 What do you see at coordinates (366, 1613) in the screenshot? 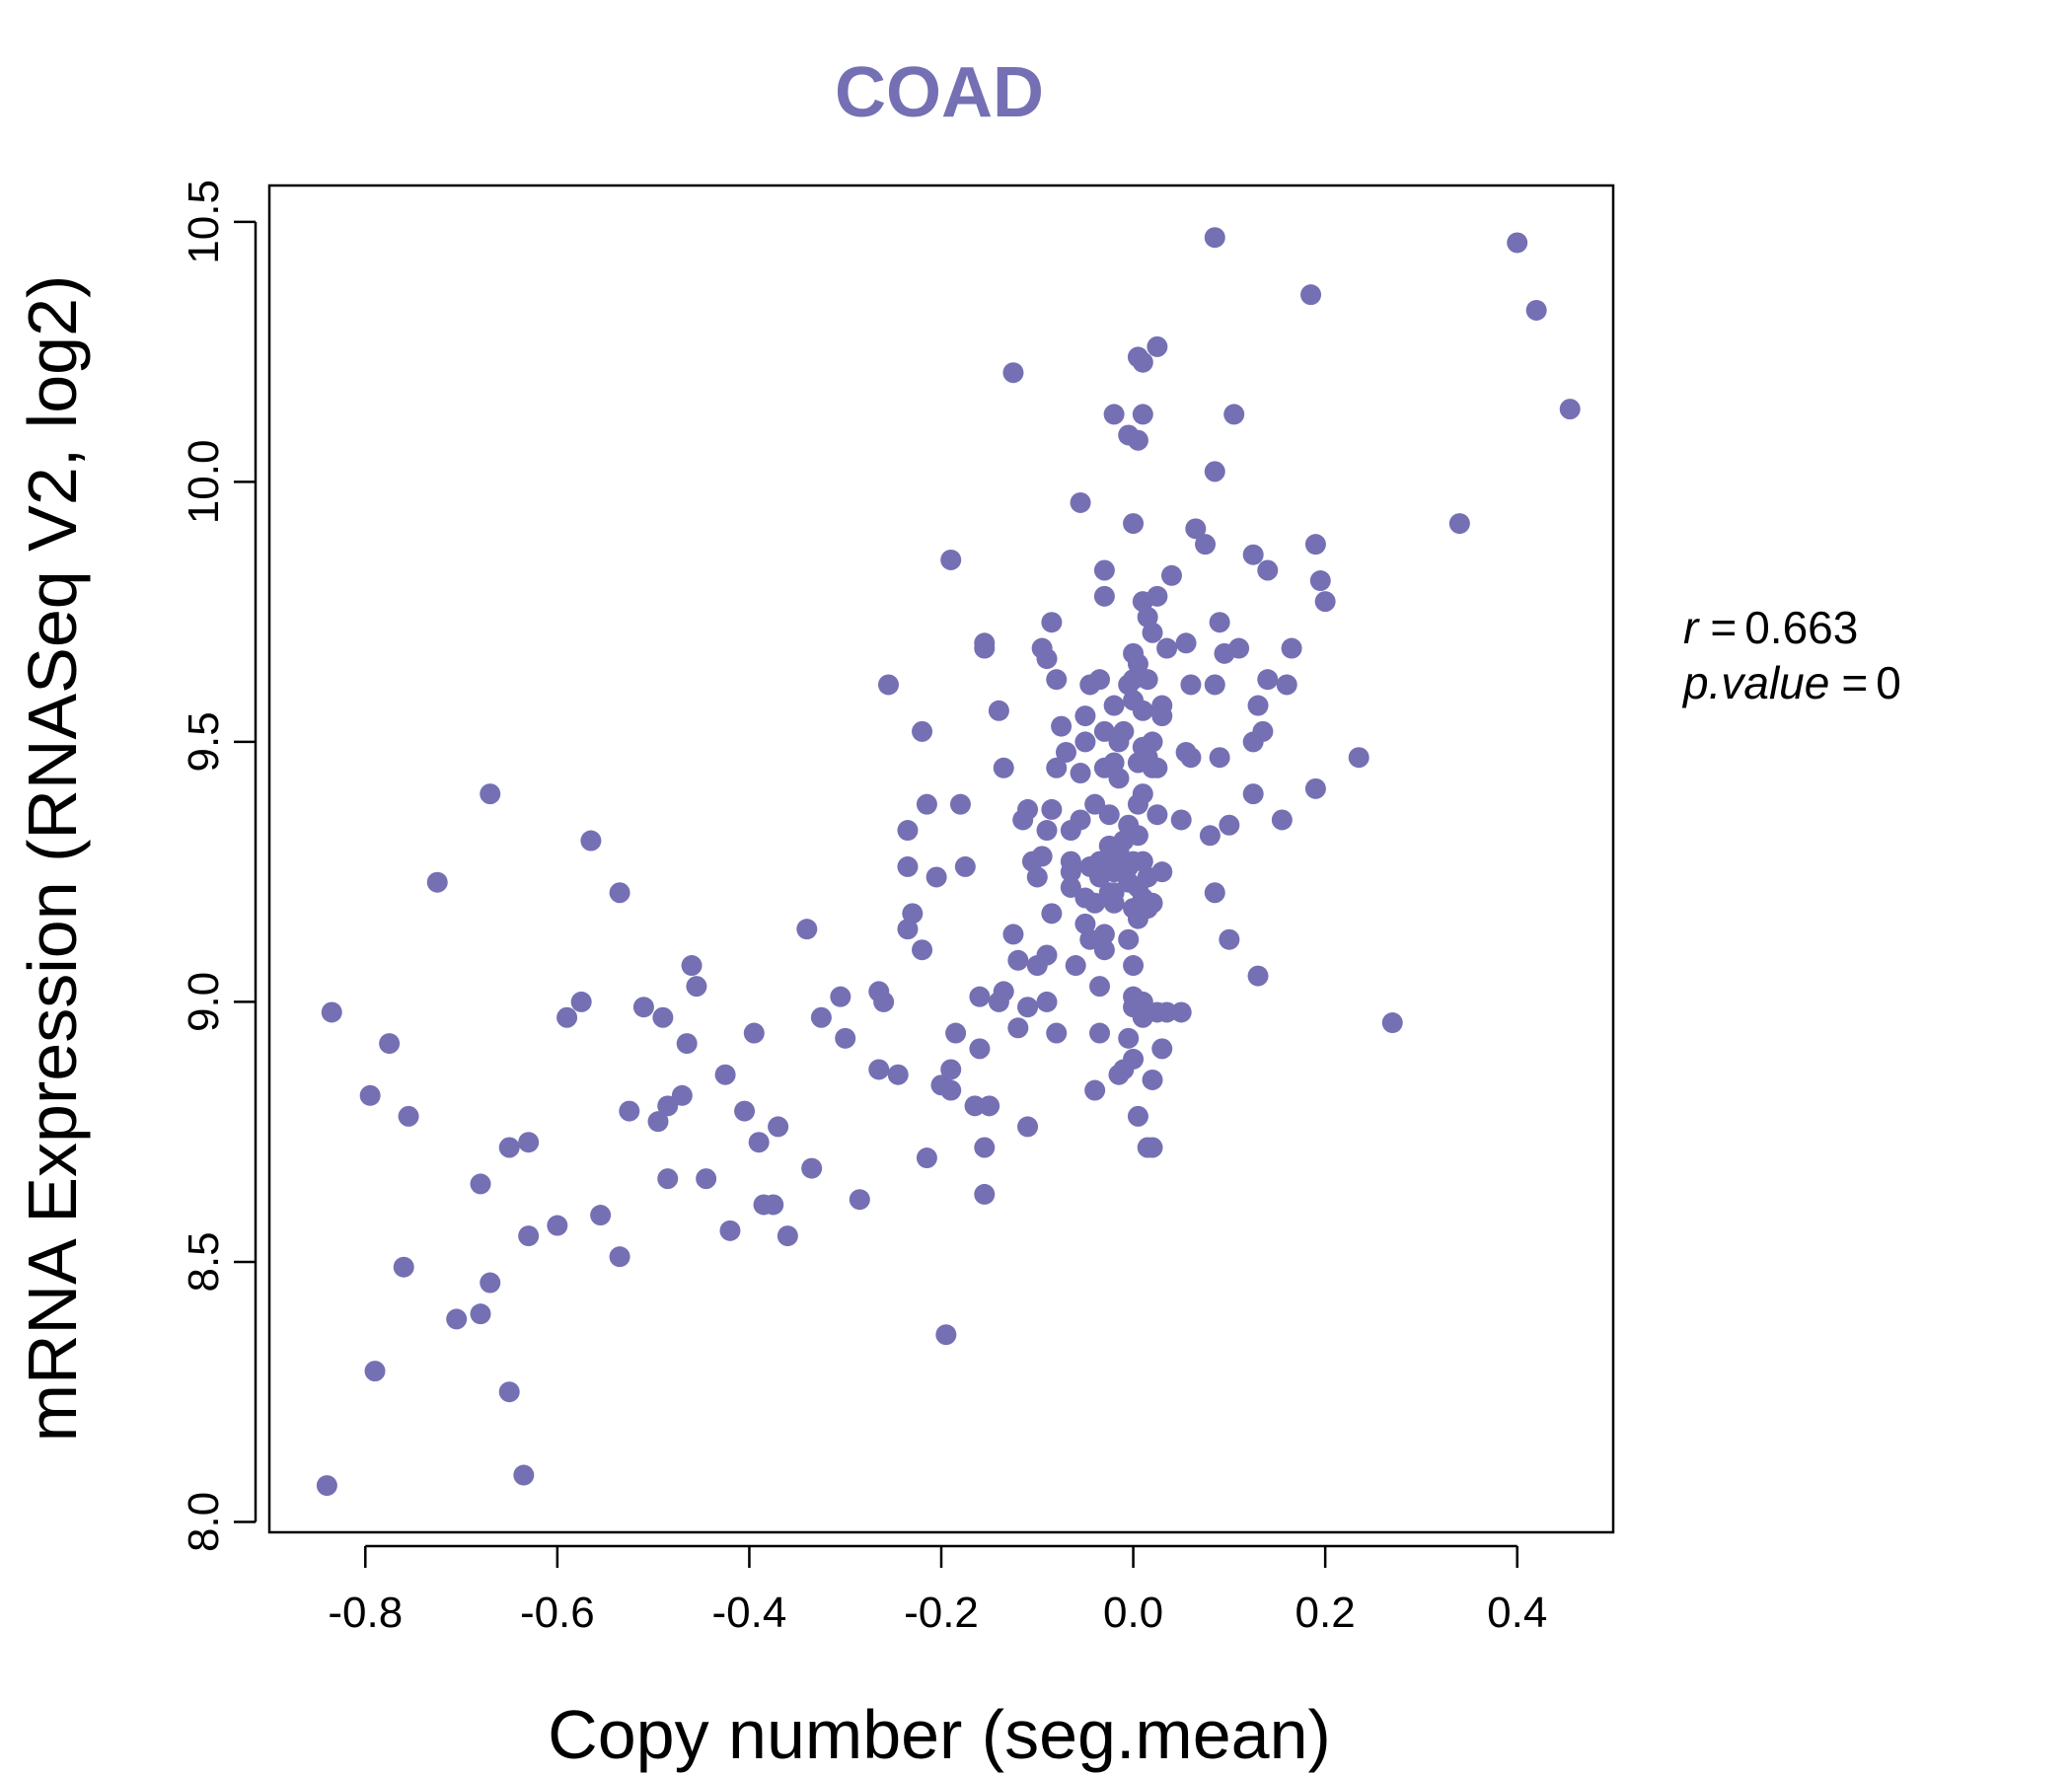
I see `x-tick-label: -0.8` at bounding box center [366, 1613].